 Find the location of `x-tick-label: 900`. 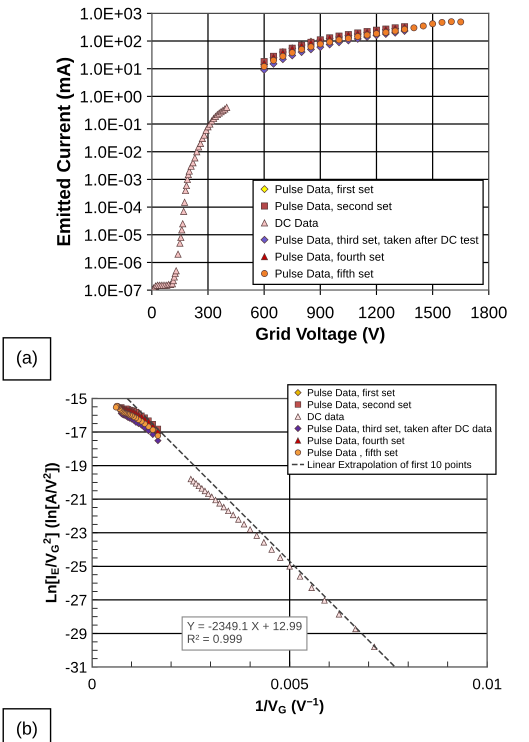

x-tick-label: 900 is located at coordinates (320, 312).